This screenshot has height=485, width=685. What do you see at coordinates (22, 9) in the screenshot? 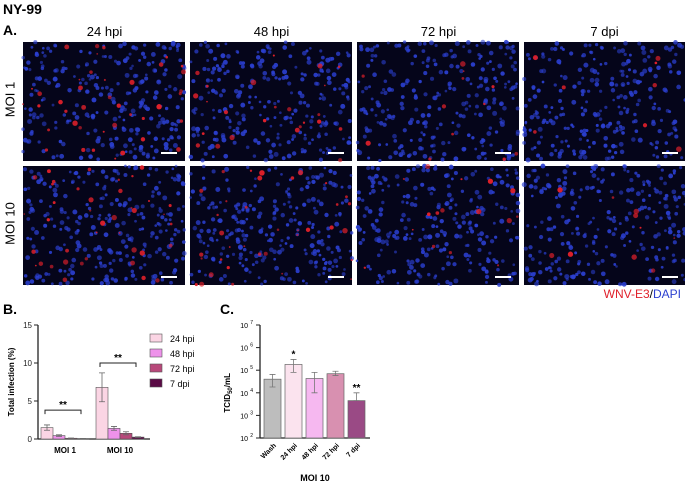
I see `figure-title: NY-99` at bounding box center [22, 9].